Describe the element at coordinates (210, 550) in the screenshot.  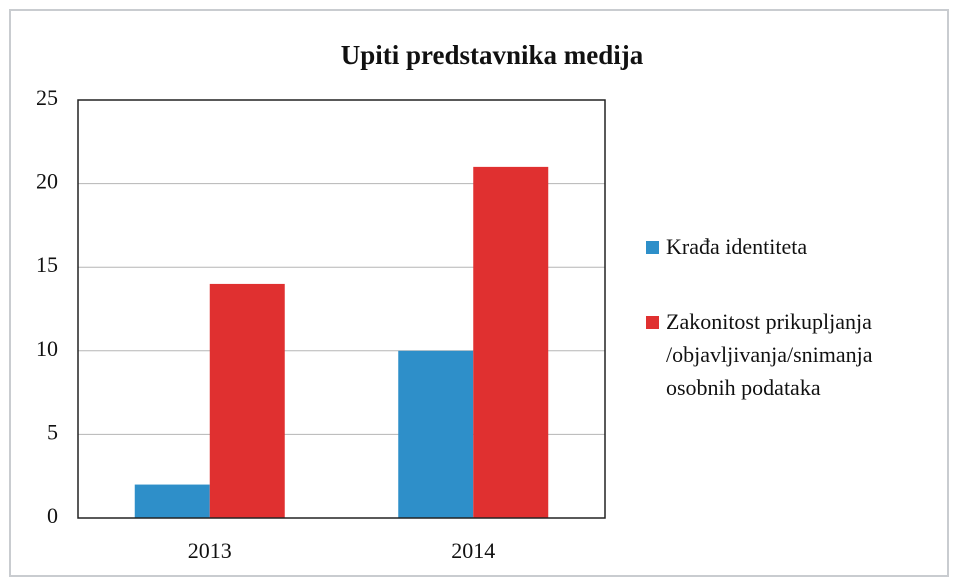
I see `x-tick-label: 2013` at that location.